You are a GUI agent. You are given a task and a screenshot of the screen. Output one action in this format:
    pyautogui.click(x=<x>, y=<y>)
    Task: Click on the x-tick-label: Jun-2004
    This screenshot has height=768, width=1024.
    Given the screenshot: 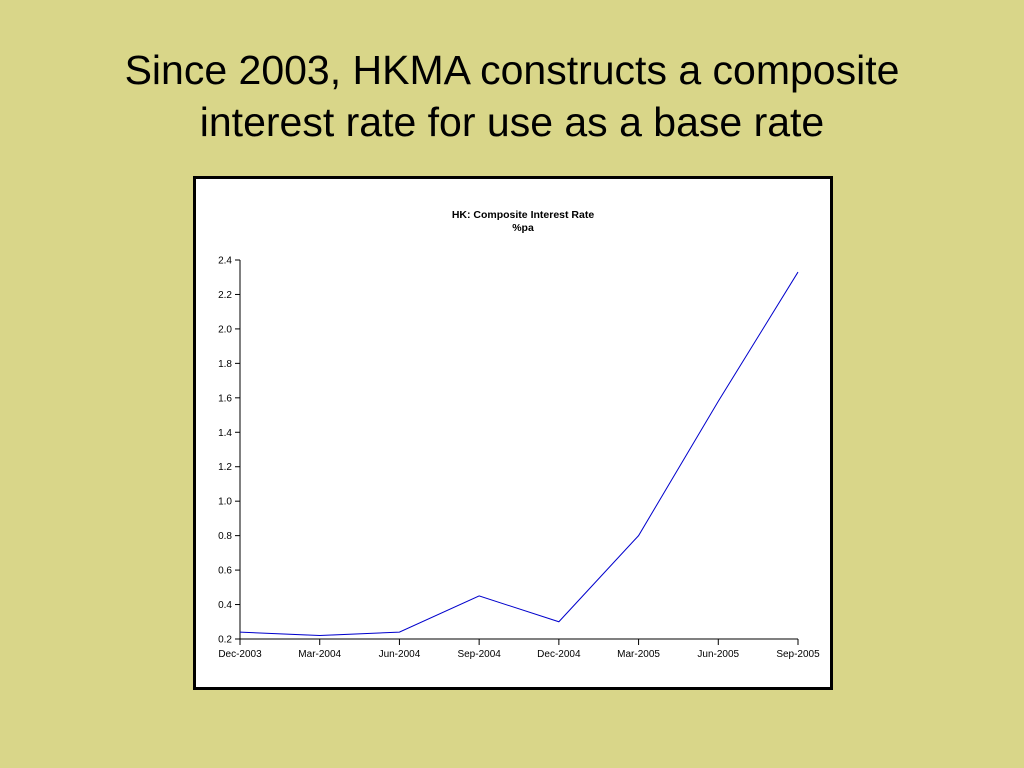 What is the action you would take?
    pyautogui.click(x=400, y=654)
    